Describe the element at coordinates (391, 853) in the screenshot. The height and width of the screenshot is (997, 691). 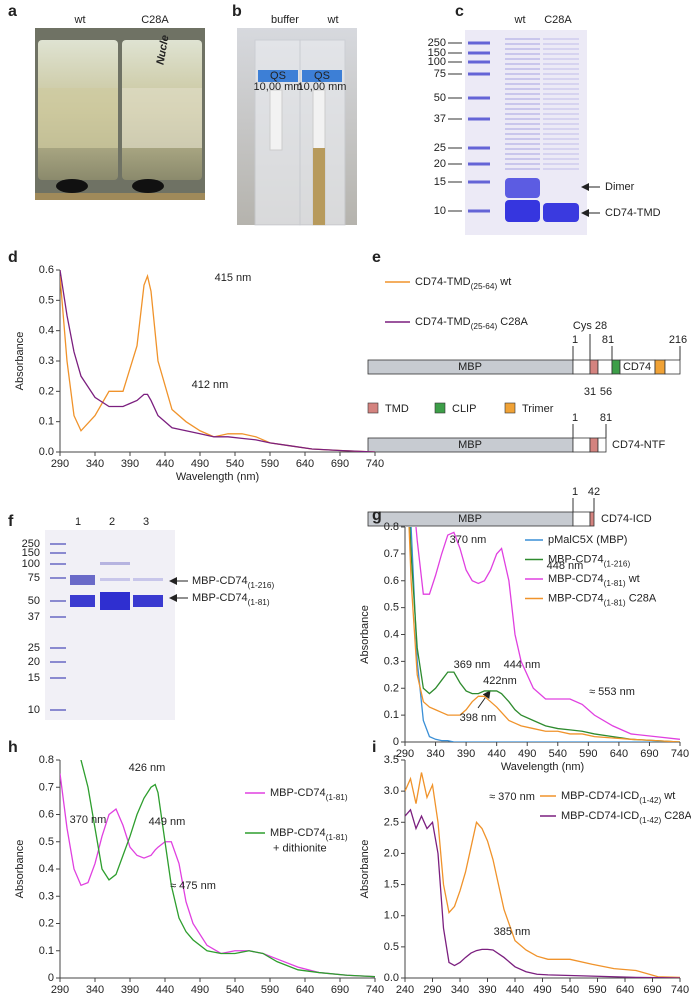
I see `y-tick-label: 2.0` at that location.